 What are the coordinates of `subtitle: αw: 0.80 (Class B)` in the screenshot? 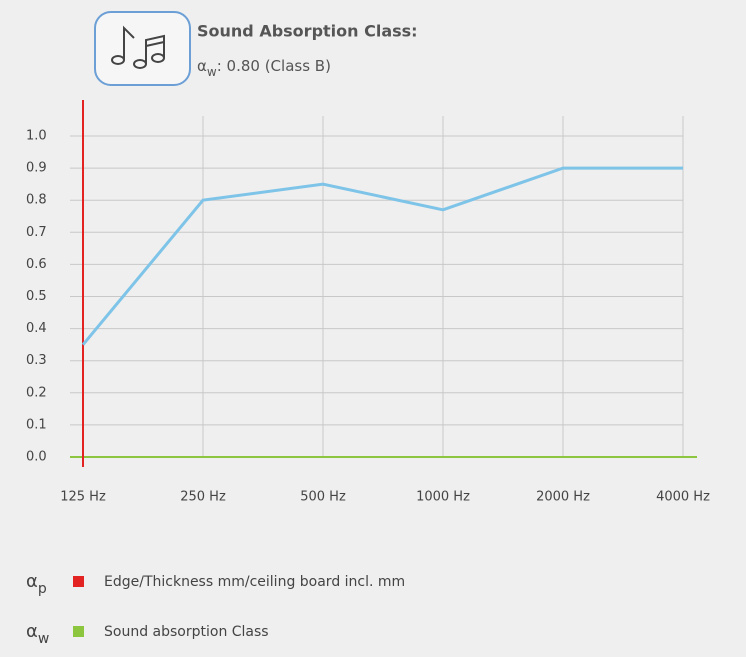 It's located at (264, 68).